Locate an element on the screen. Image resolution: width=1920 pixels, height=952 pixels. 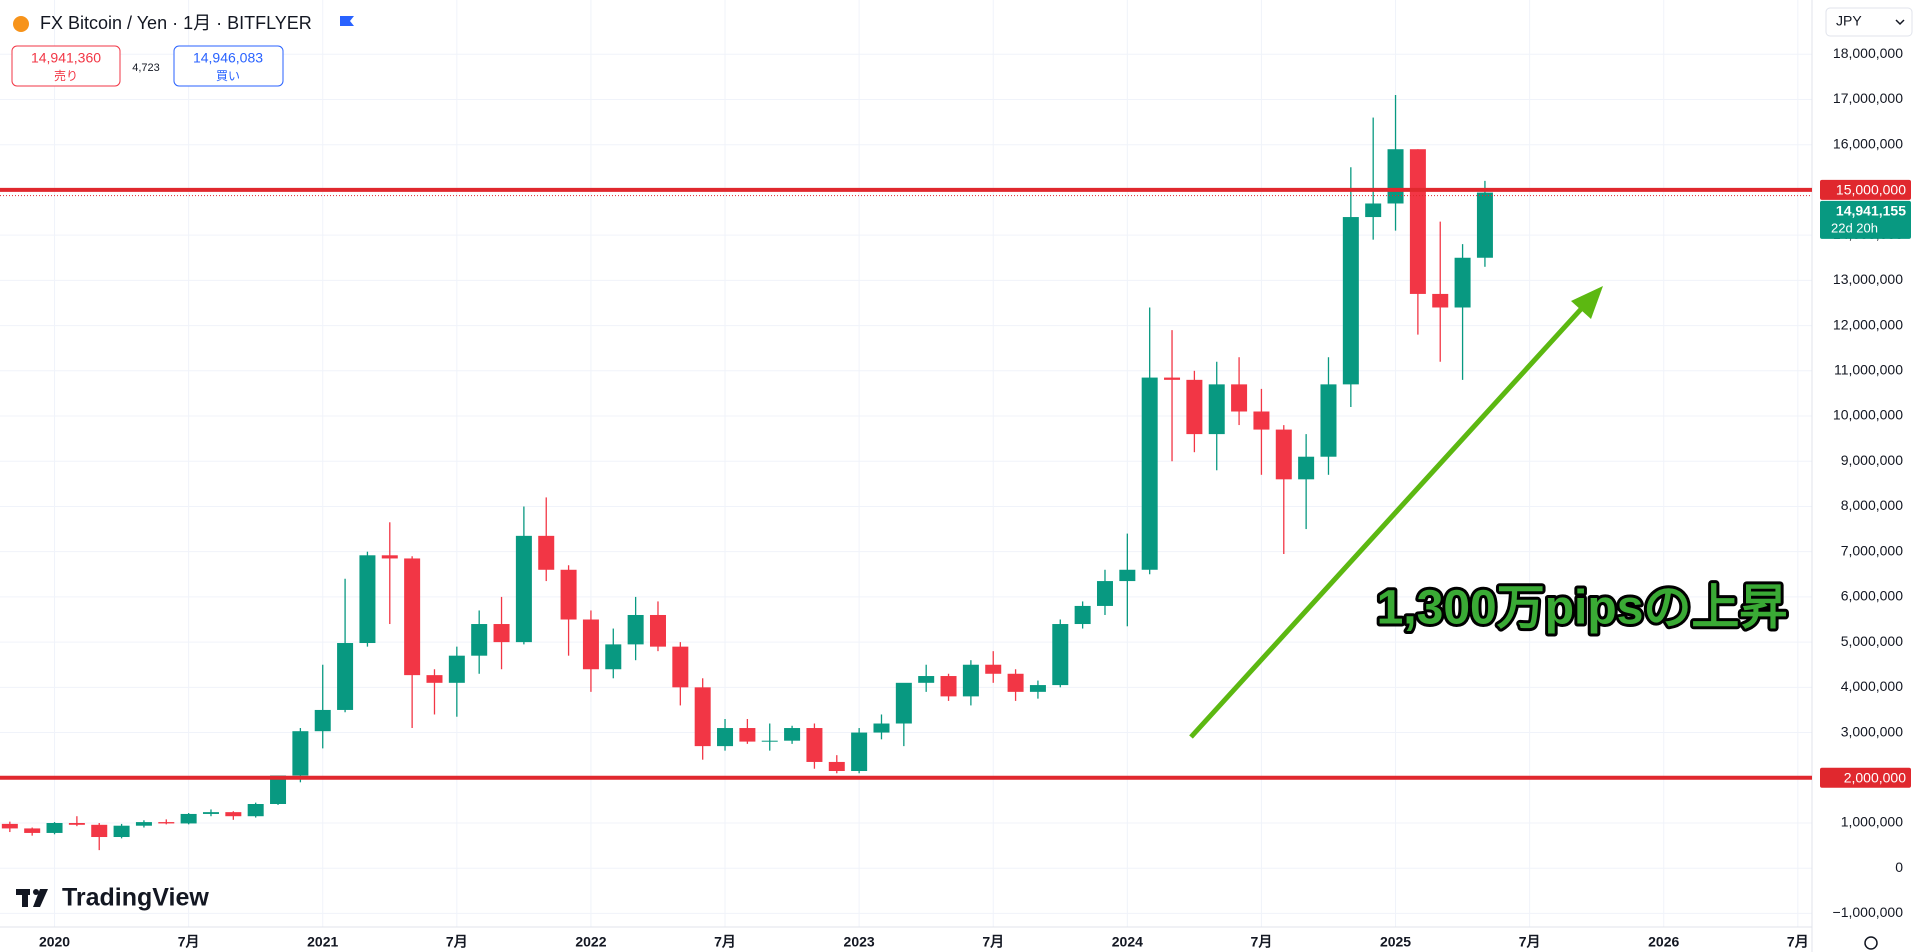
x-tick-label: 2020 is located at coordinates (54, 942).